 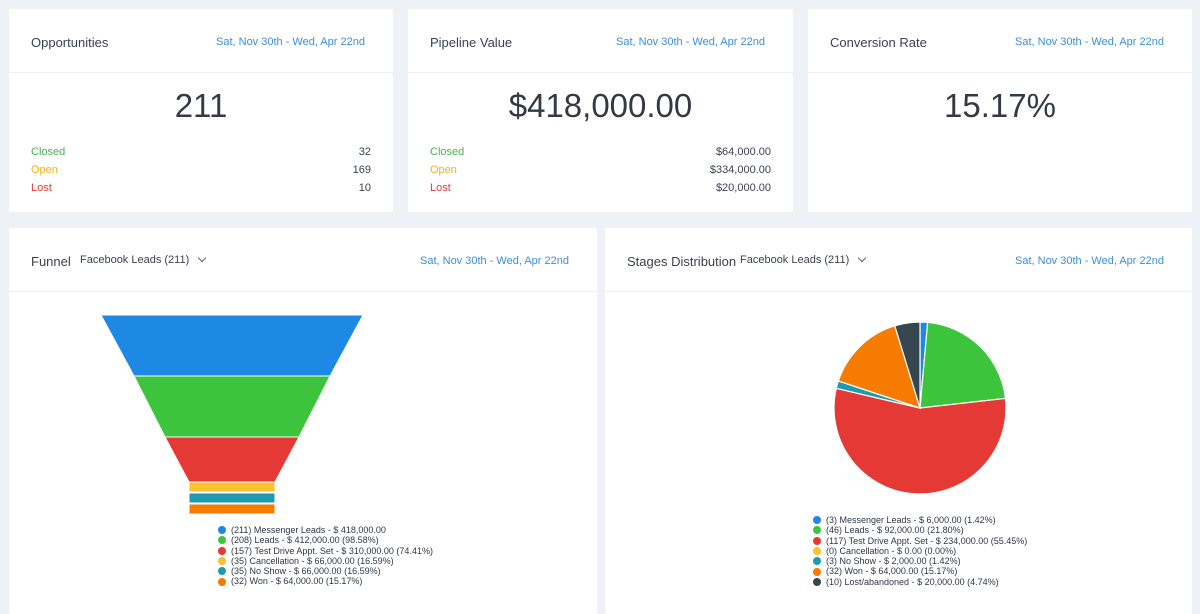 I want to click on pipeline-closed-row: Closed $64,000.00, so click(x=600, y=152).